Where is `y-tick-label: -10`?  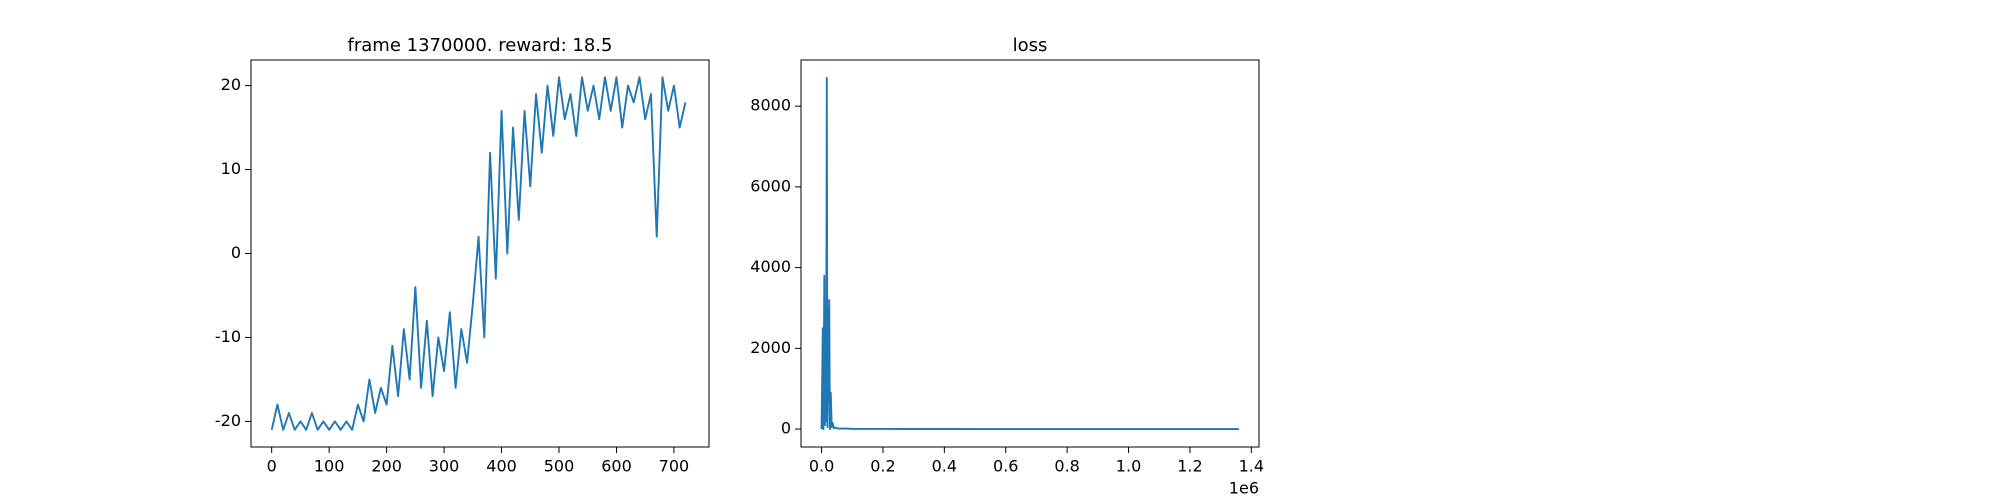
y-tick-label: -10 is located at coordinates (228, 336).